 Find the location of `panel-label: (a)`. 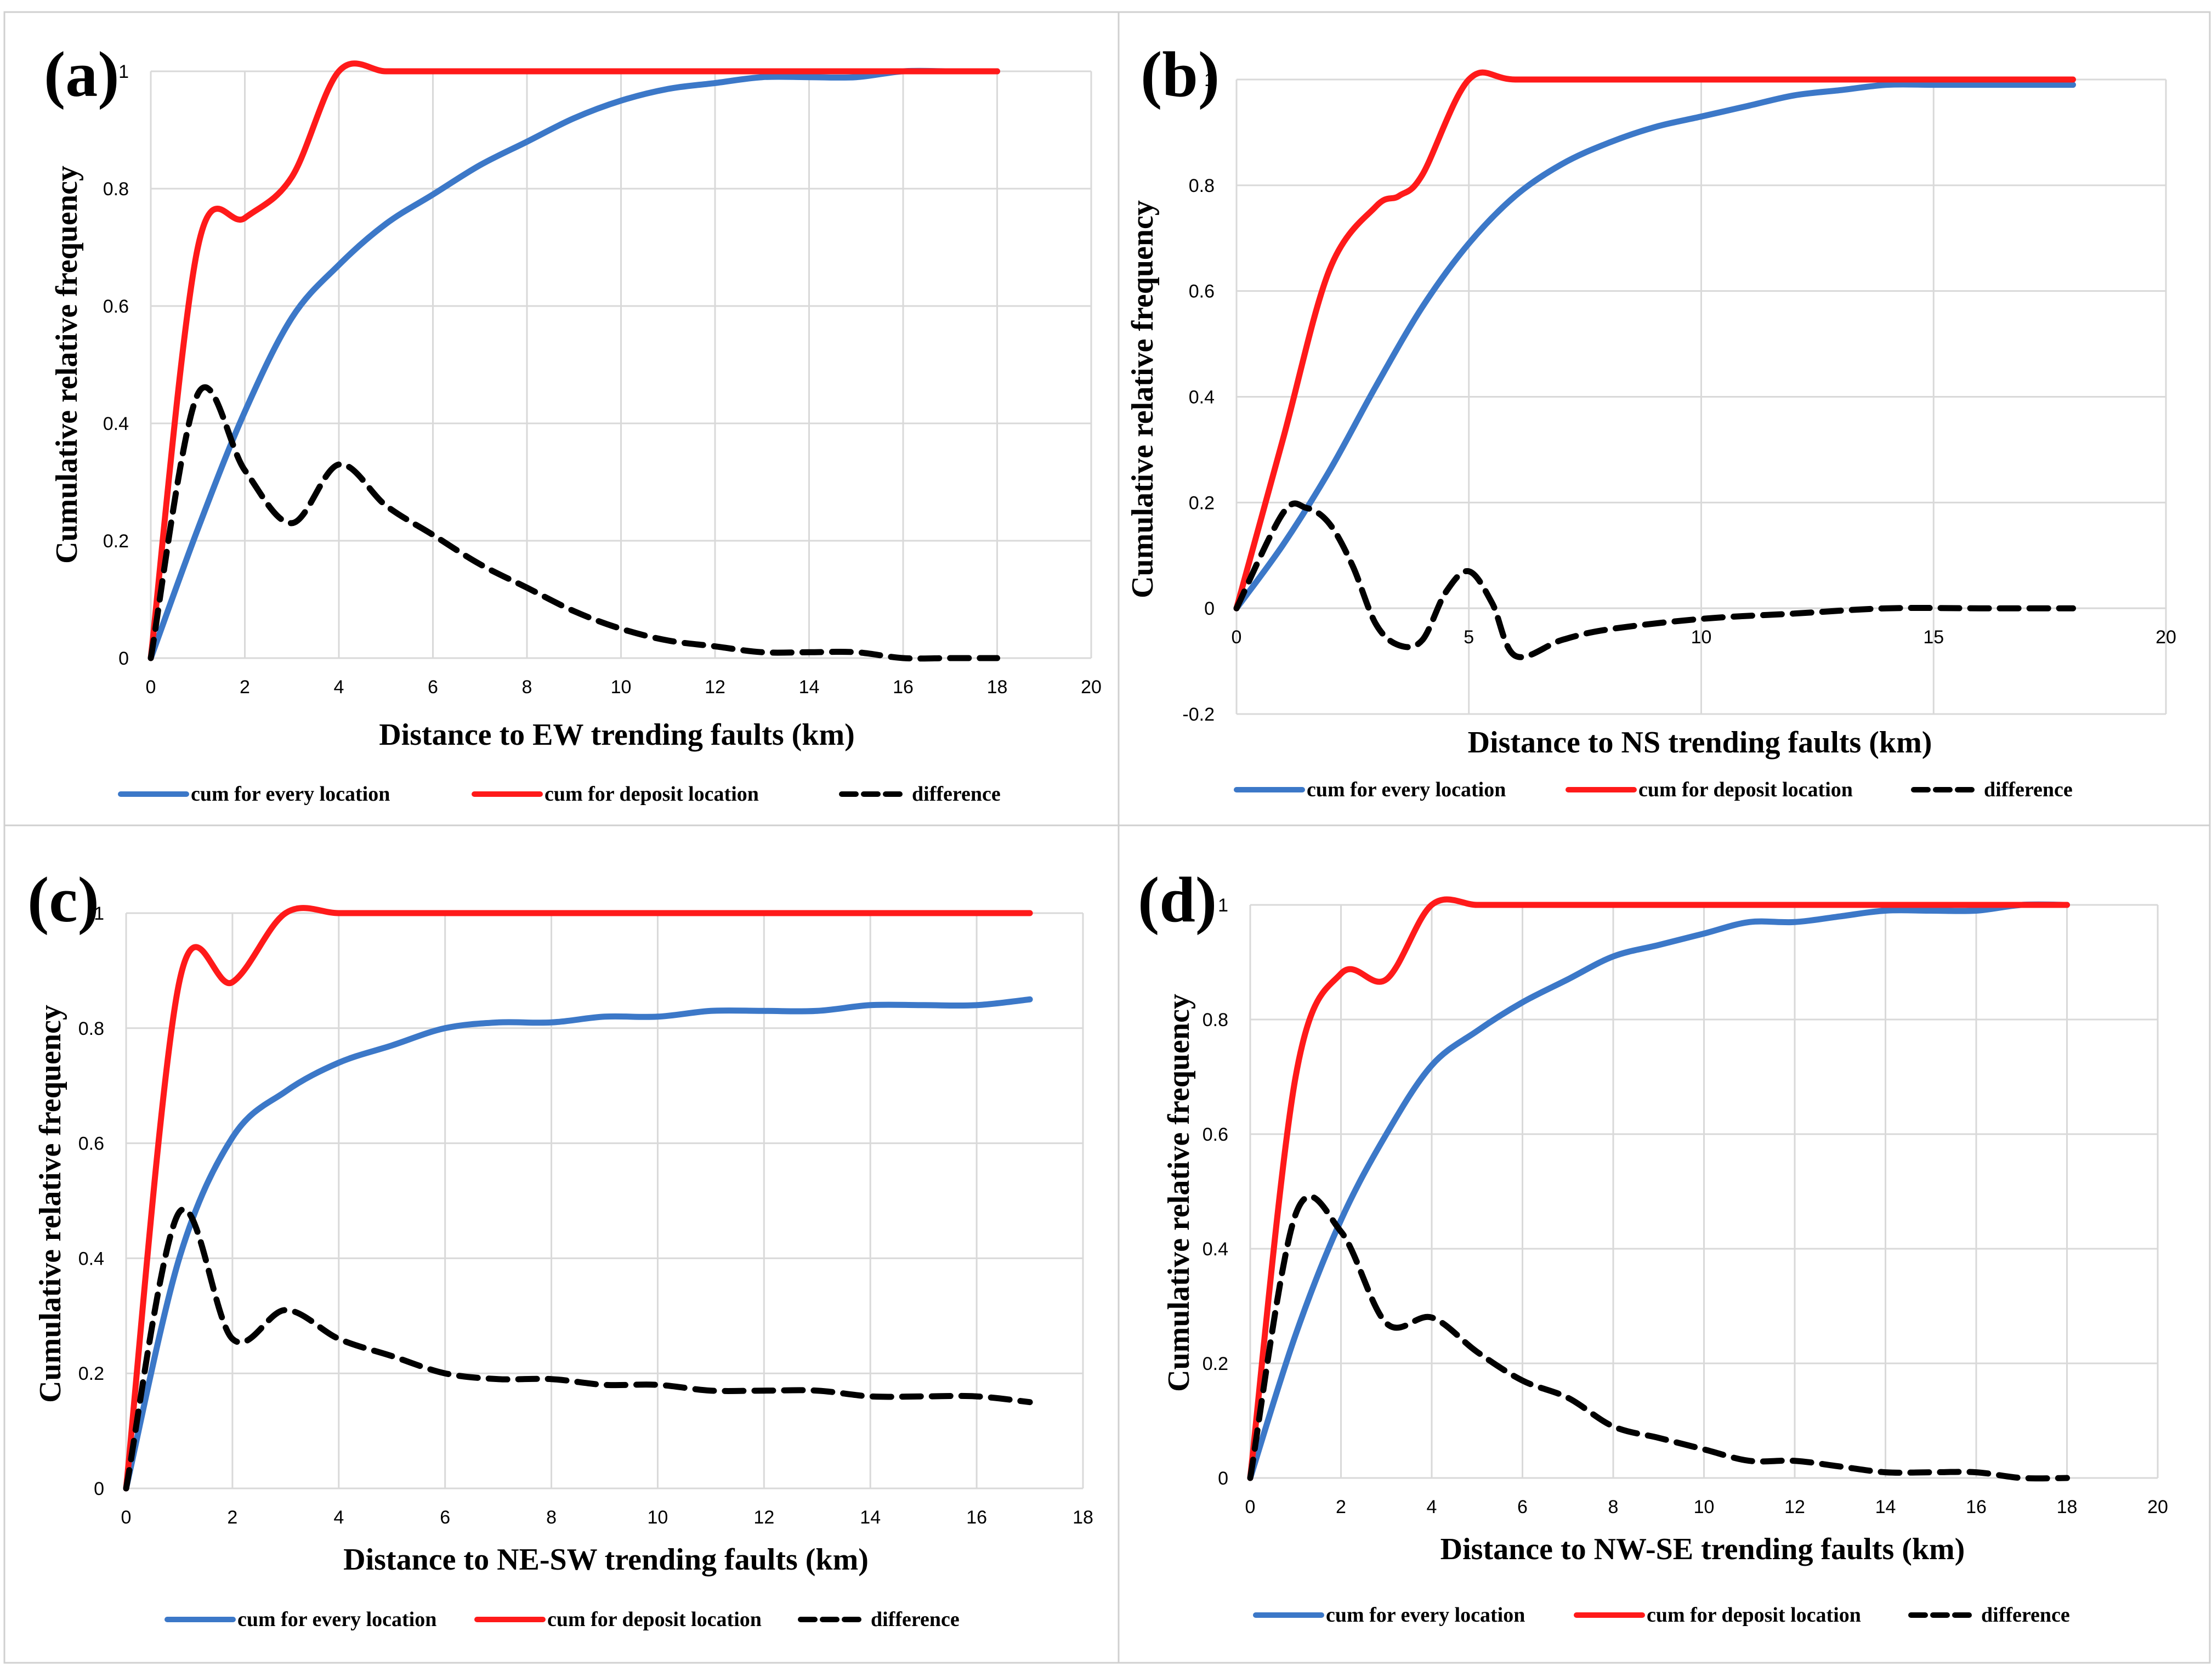

panel-label: (a) is located at coordinates (82, 74).